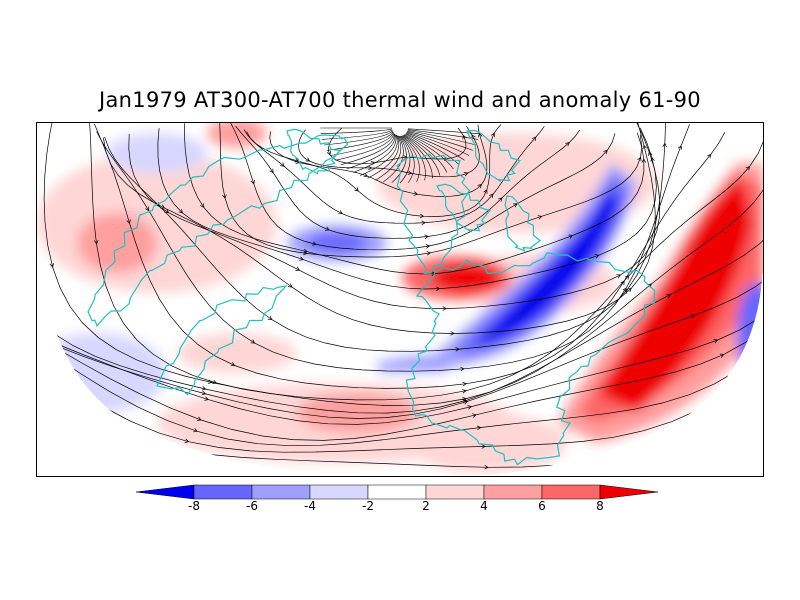  I want to click on colorbar-tick-label: 4, so click(484, 506).